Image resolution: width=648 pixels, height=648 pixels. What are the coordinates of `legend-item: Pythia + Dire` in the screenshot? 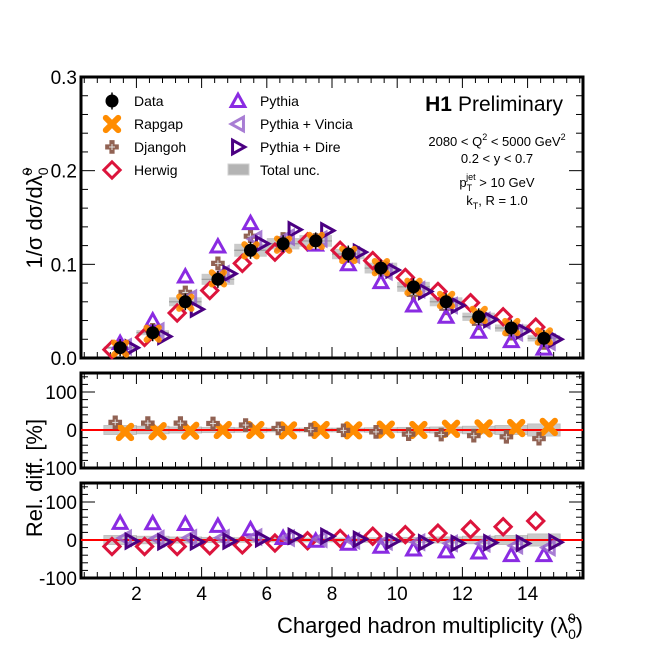 It's located at (286, 147).